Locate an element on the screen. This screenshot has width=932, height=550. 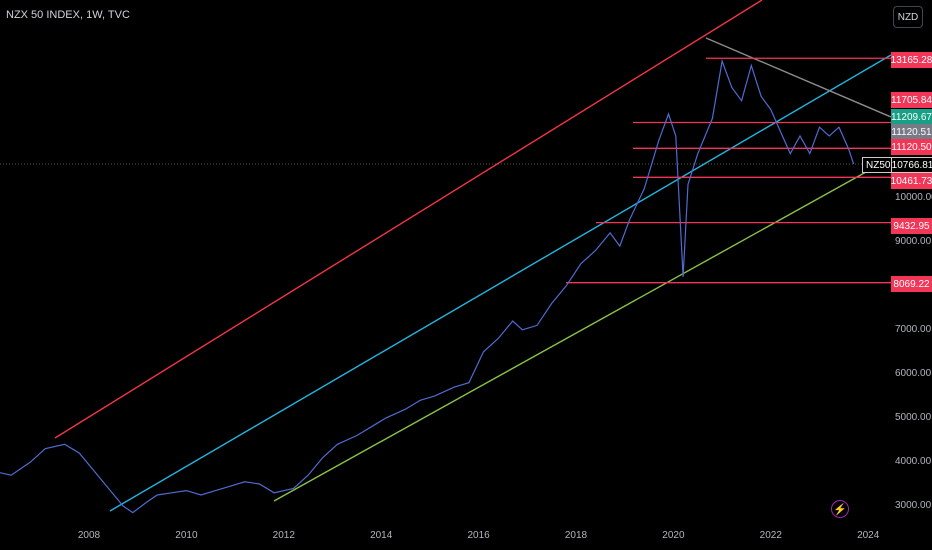
lightning-icon: ⚡ is located at coordinates (840, 509).